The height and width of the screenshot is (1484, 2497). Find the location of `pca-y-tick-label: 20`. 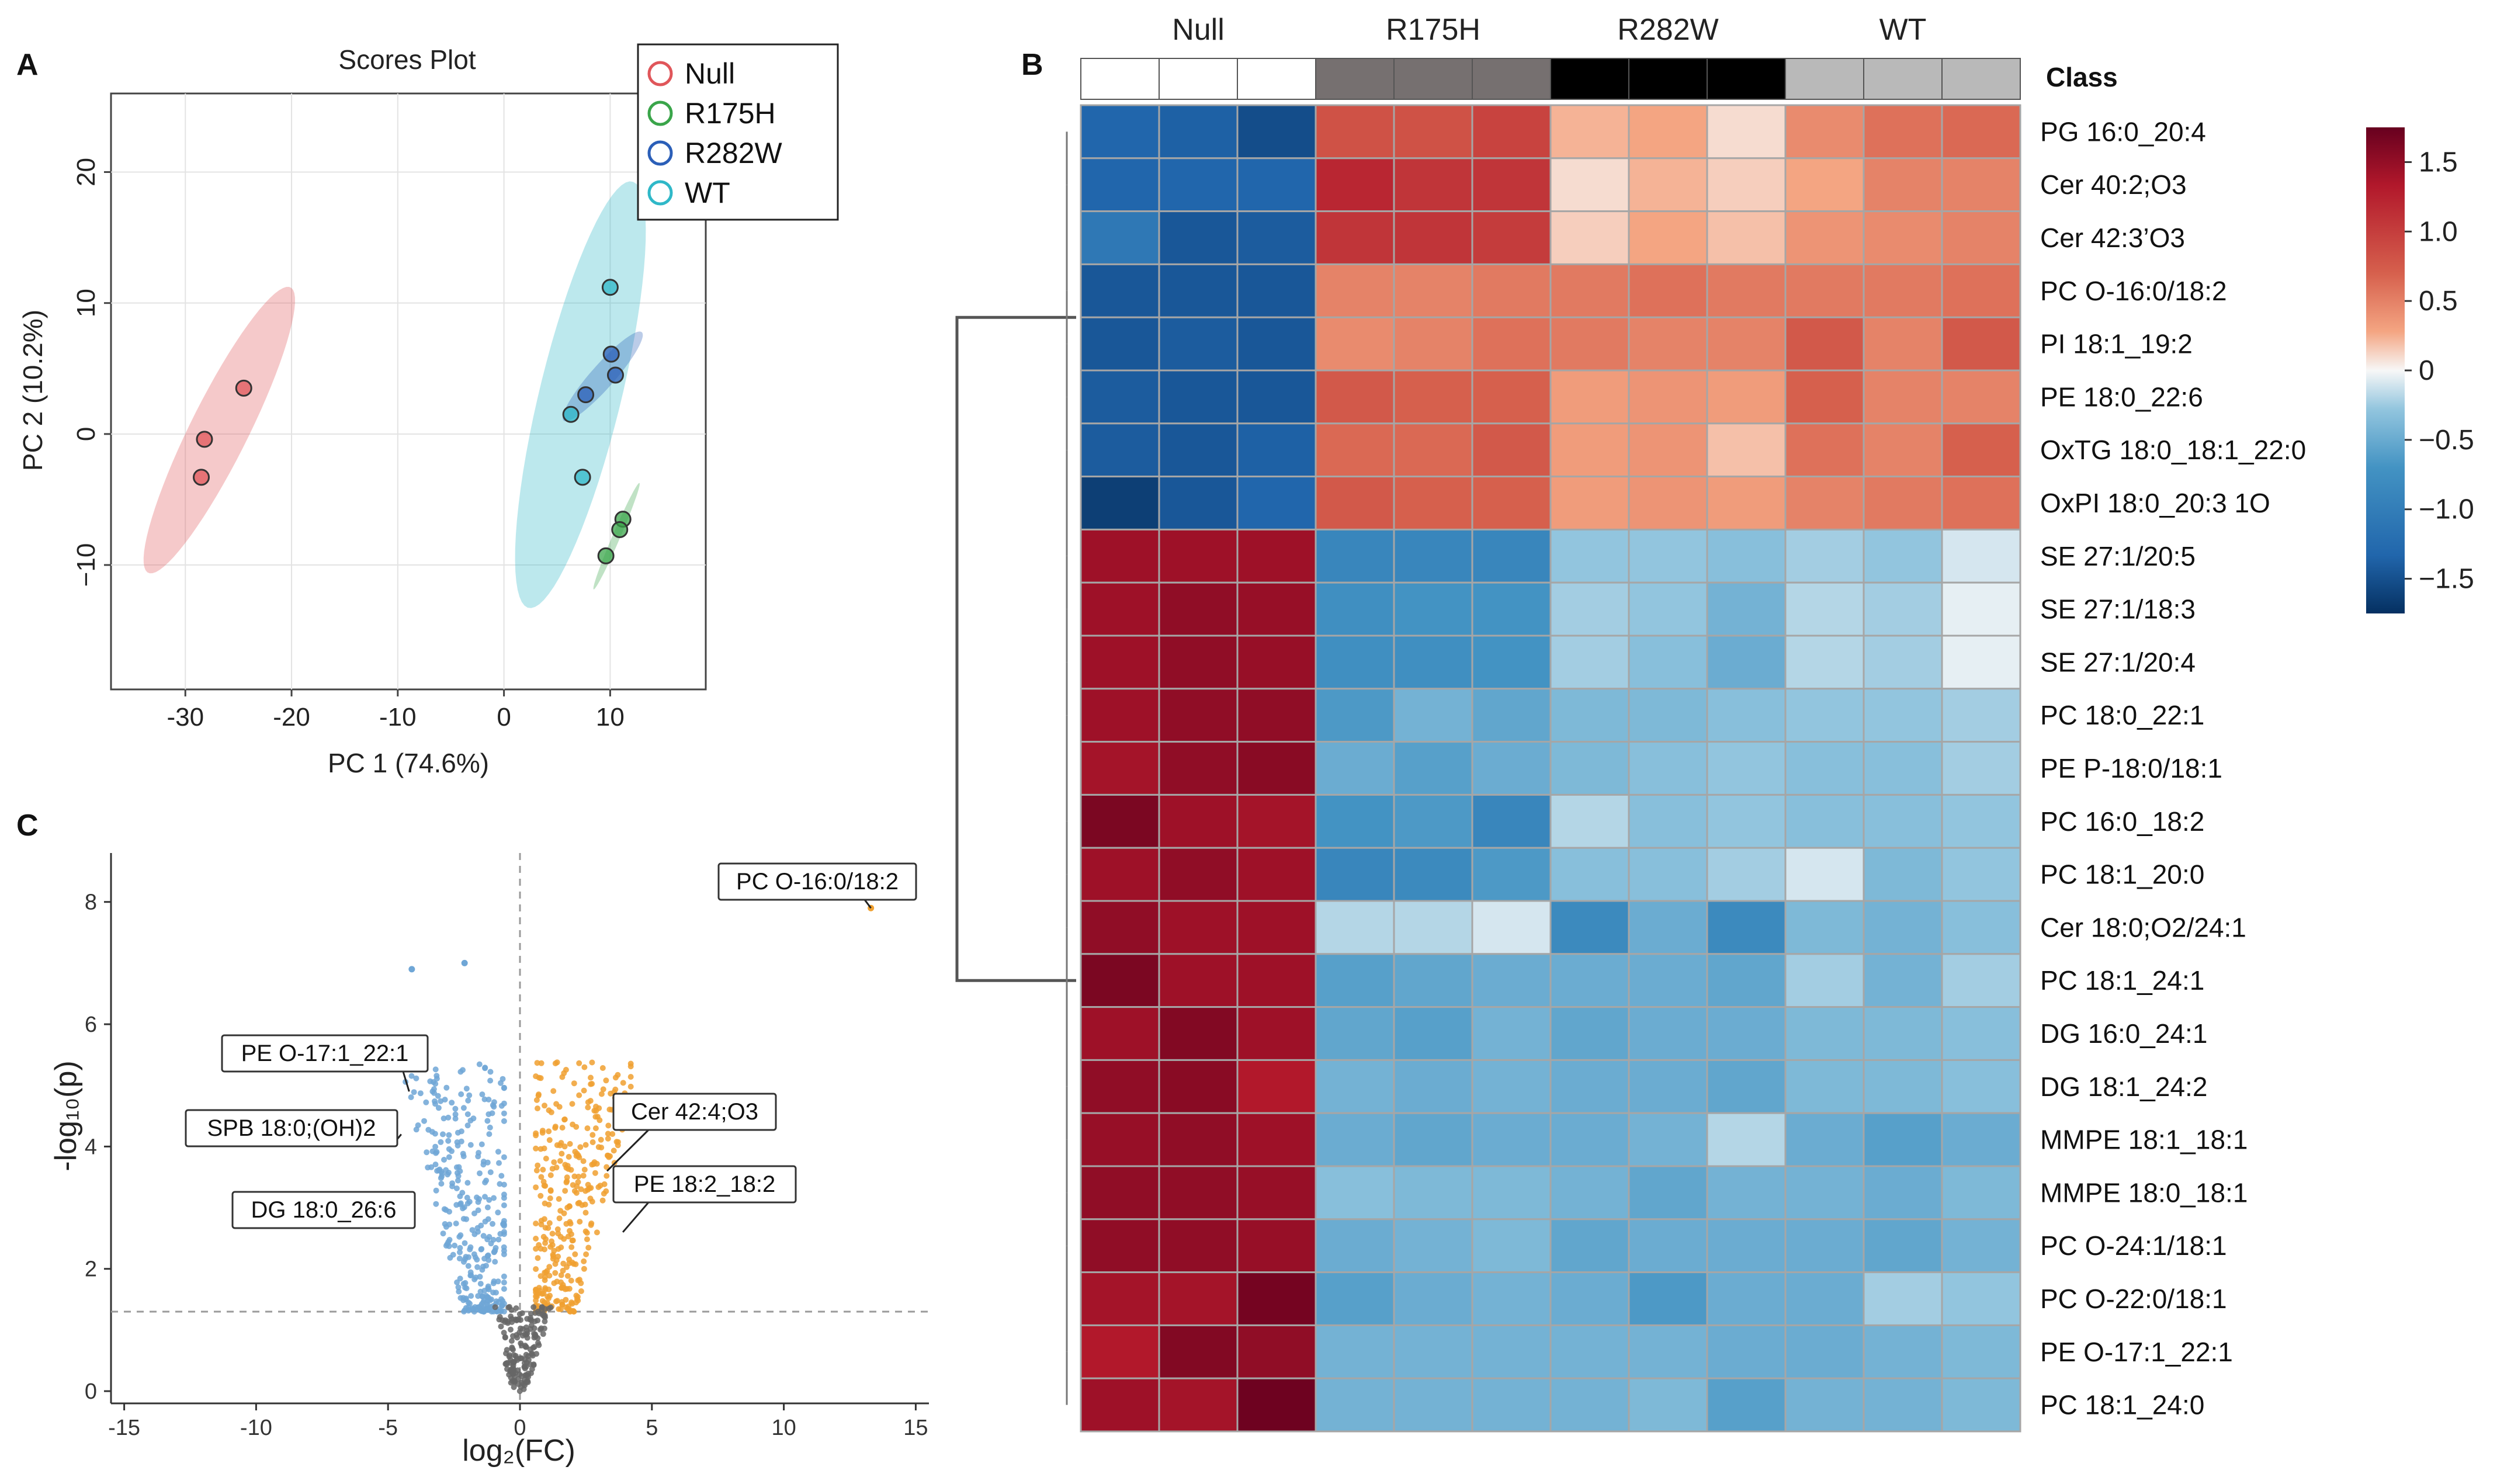

pca-y-tick-label: 20 is located at coordinates (86, 172).